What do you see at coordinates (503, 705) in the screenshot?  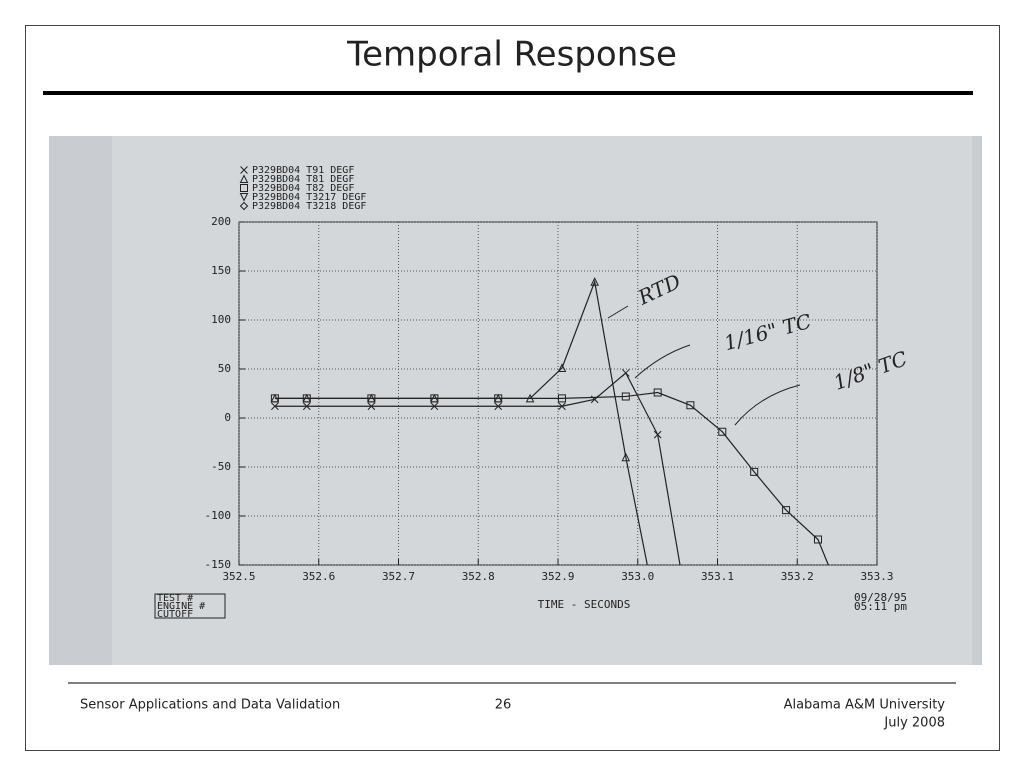 I see `page-number: 26` at bounding box center [503, 705].